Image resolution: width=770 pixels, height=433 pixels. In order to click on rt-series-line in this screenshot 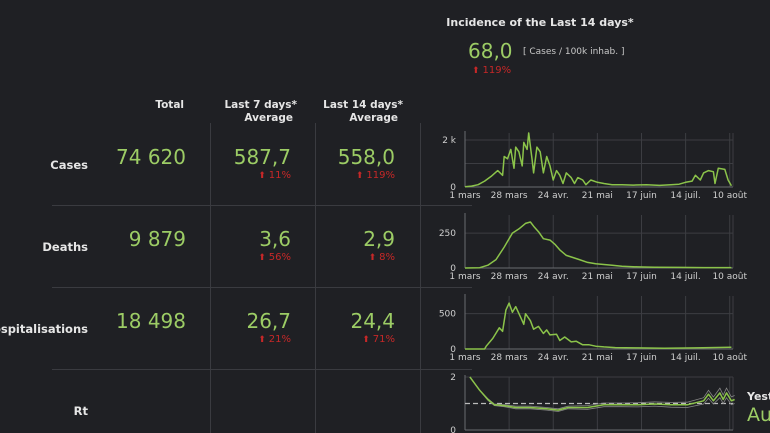, I will do `click(602, 393)`.